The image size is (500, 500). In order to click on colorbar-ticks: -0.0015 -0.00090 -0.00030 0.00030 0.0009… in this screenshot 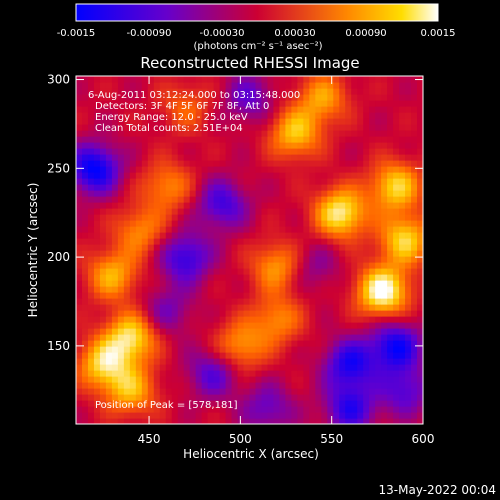, I will do `click(256, 33)`.